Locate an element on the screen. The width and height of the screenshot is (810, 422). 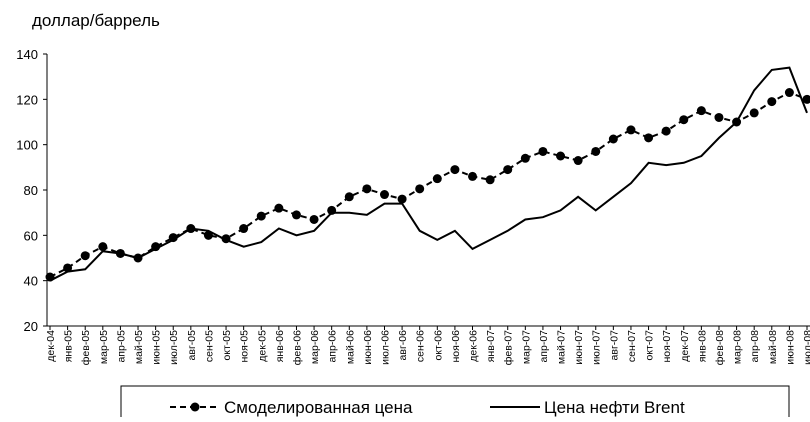
x-tick-label: апр-07 is located at coordinates (544, 346).